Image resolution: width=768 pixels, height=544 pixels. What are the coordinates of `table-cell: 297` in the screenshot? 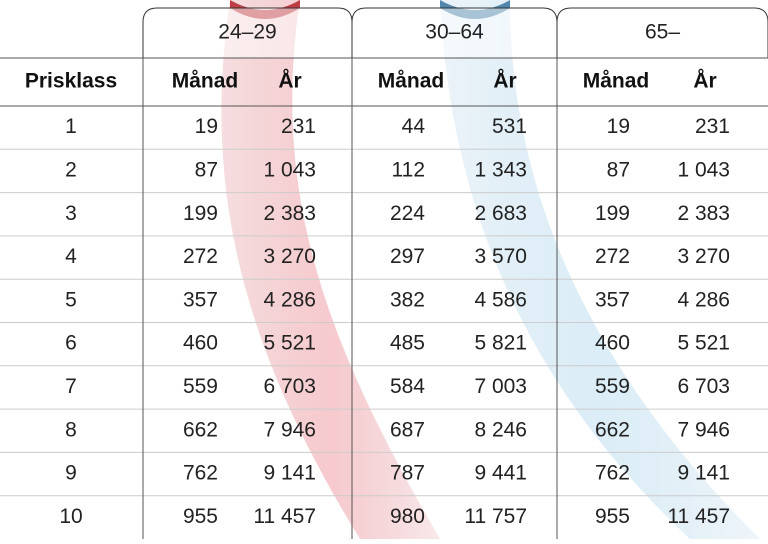 It's located at (407, 256).